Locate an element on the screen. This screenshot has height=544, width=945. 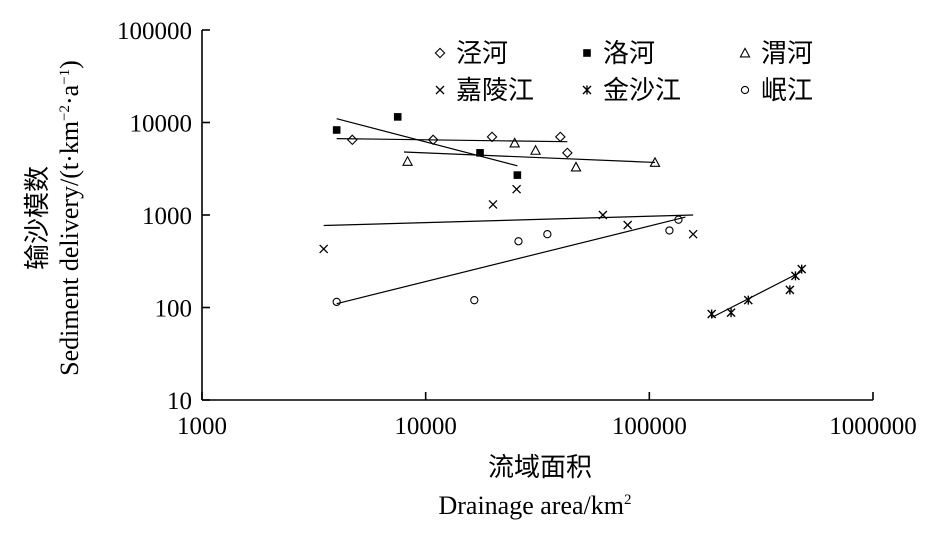
legend-item: 嘉陵江 is located at coordinates (484, 91).